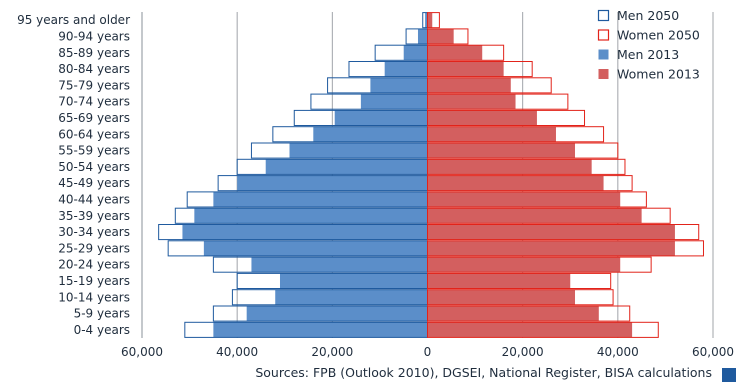 The width and height of the screenshot is (736, 385). I want to click on legend-item-women-2050: Women 2050, so click(648, 35).